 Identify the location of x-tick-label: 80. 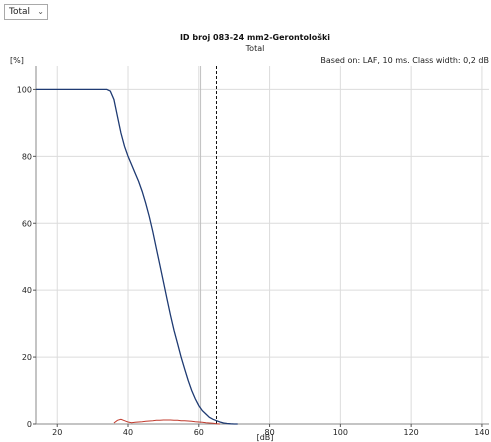
(269, 432).